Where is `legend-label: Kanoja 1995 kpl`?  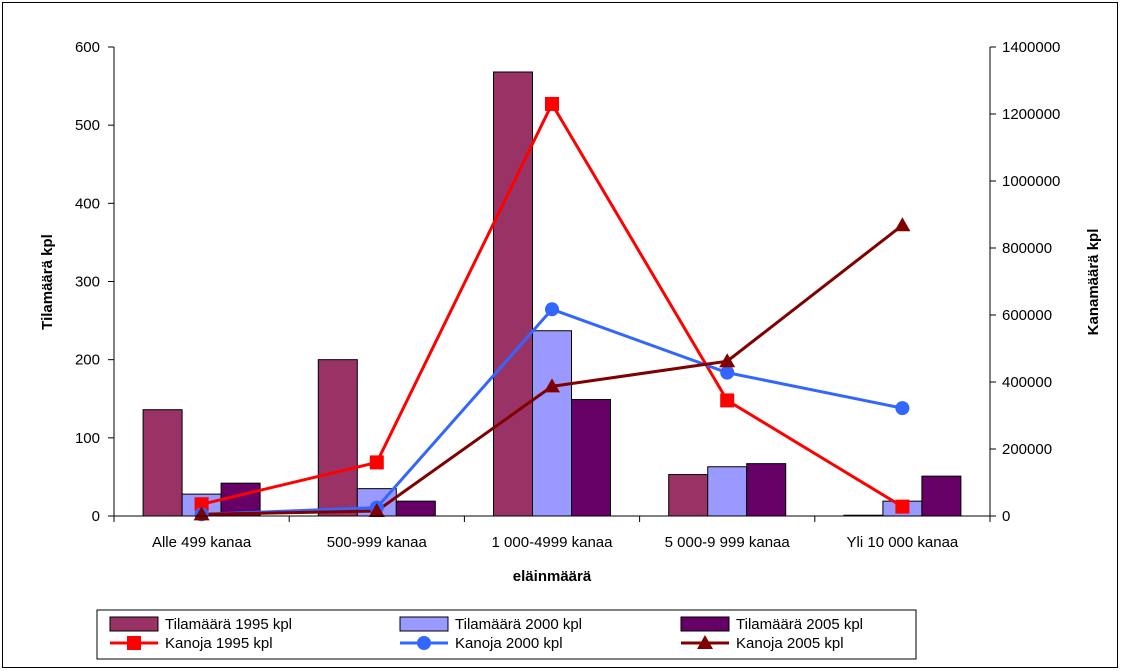
legend-label: Kanoja 1995 kpl is located at coordinates (219, 643).